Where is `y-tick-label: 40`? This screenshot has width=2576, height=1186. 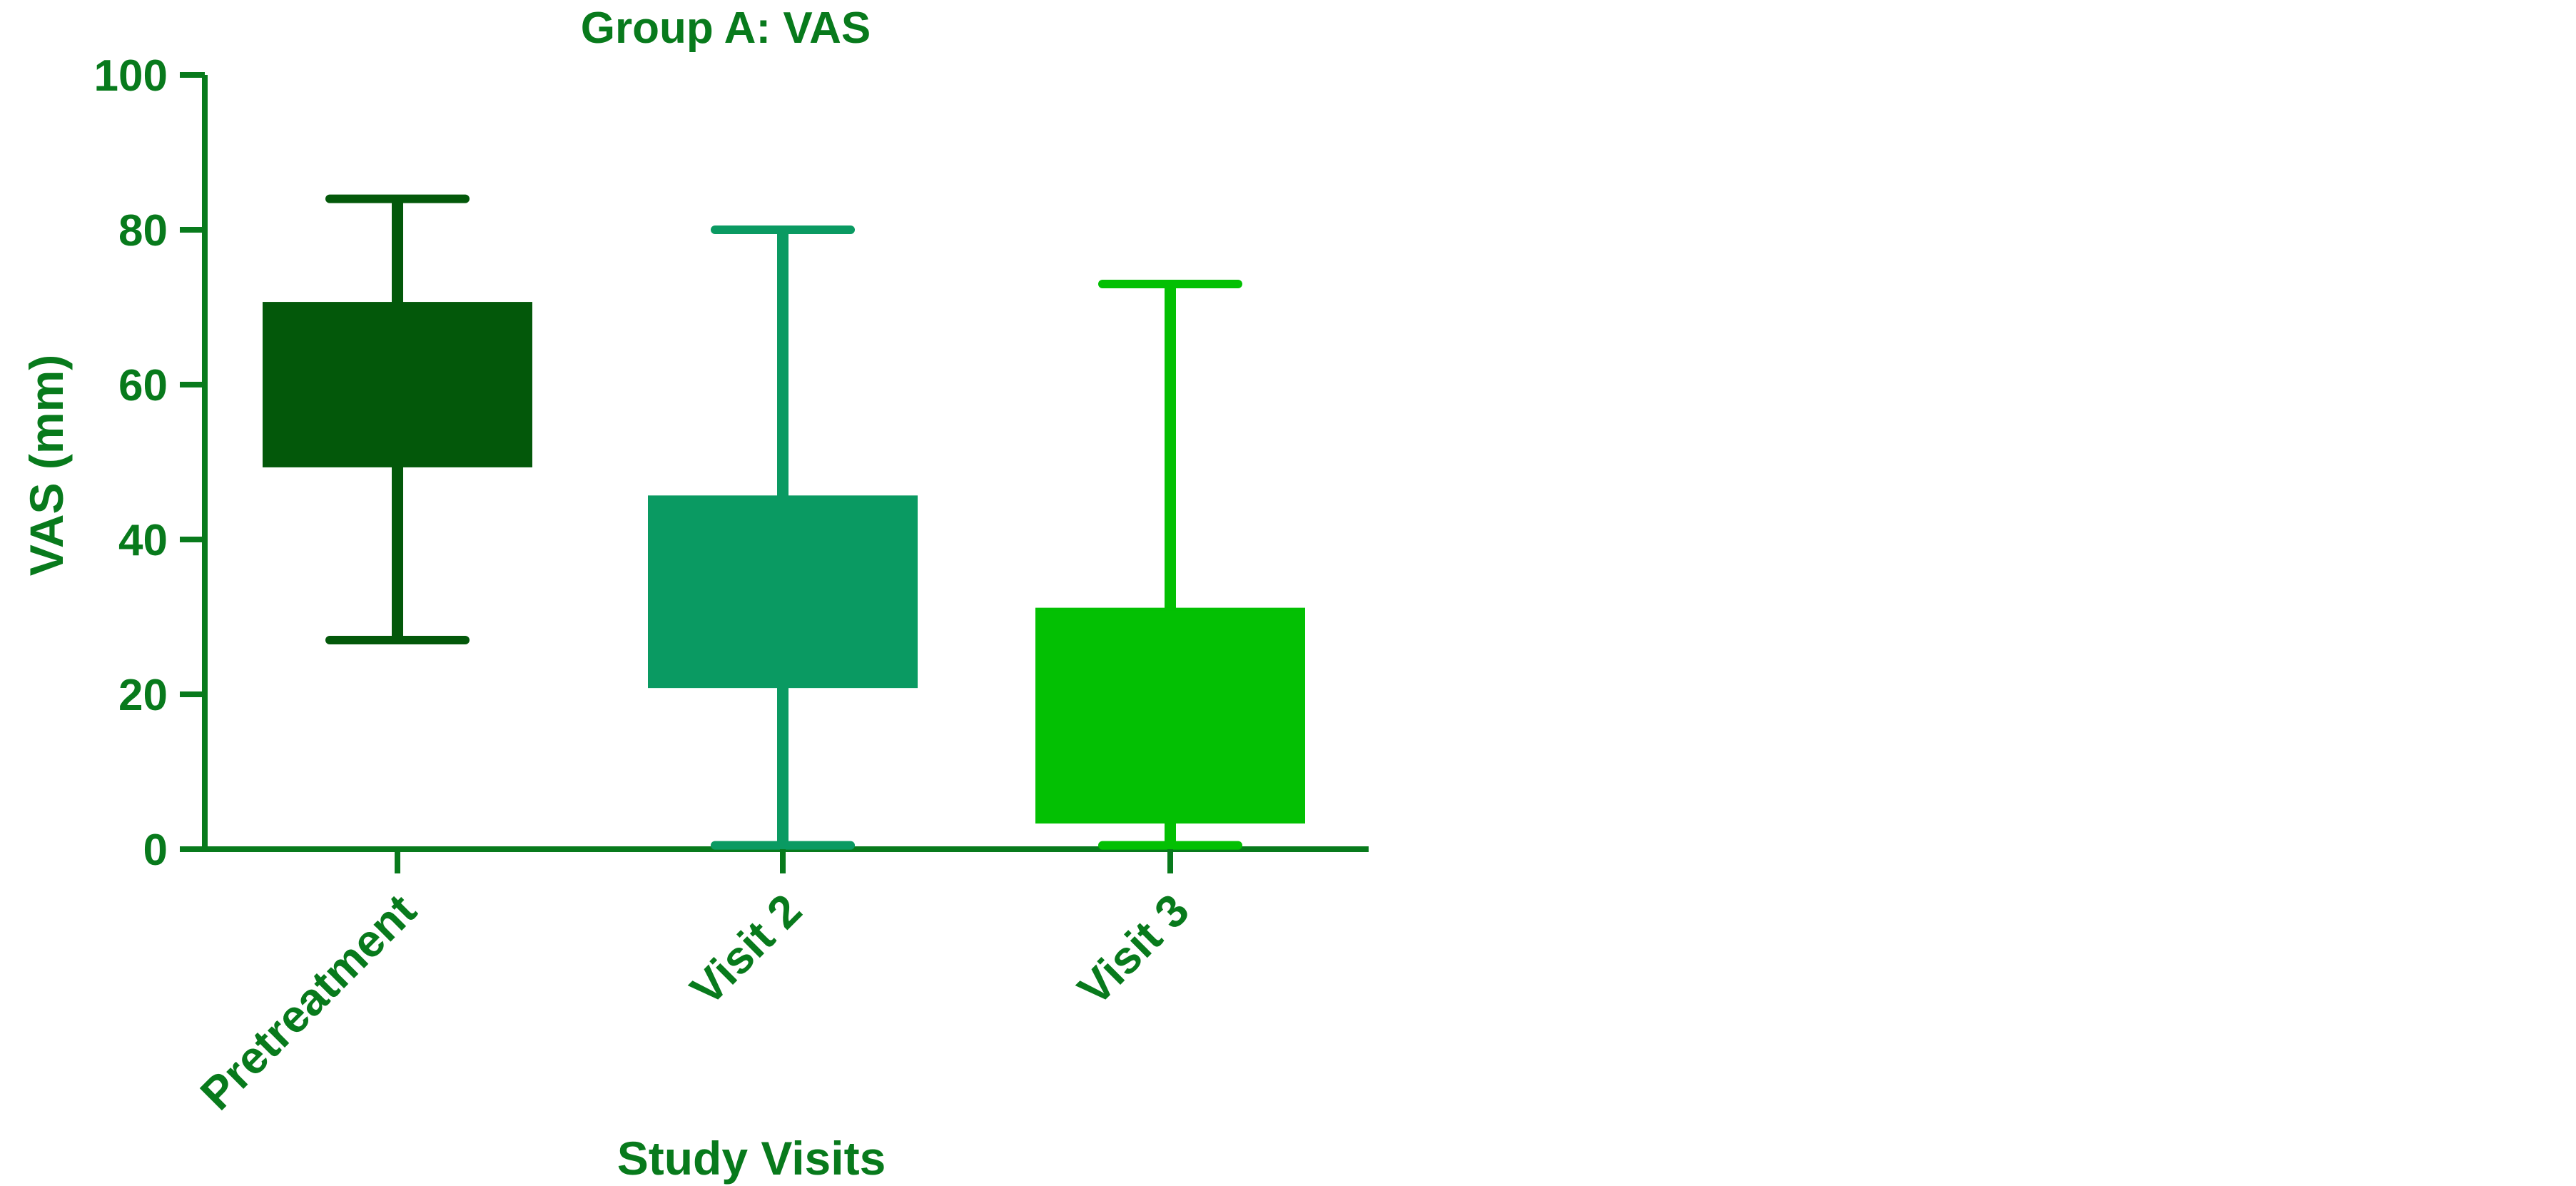 y-tick-label: 40 is located at coordinates (143, 540).